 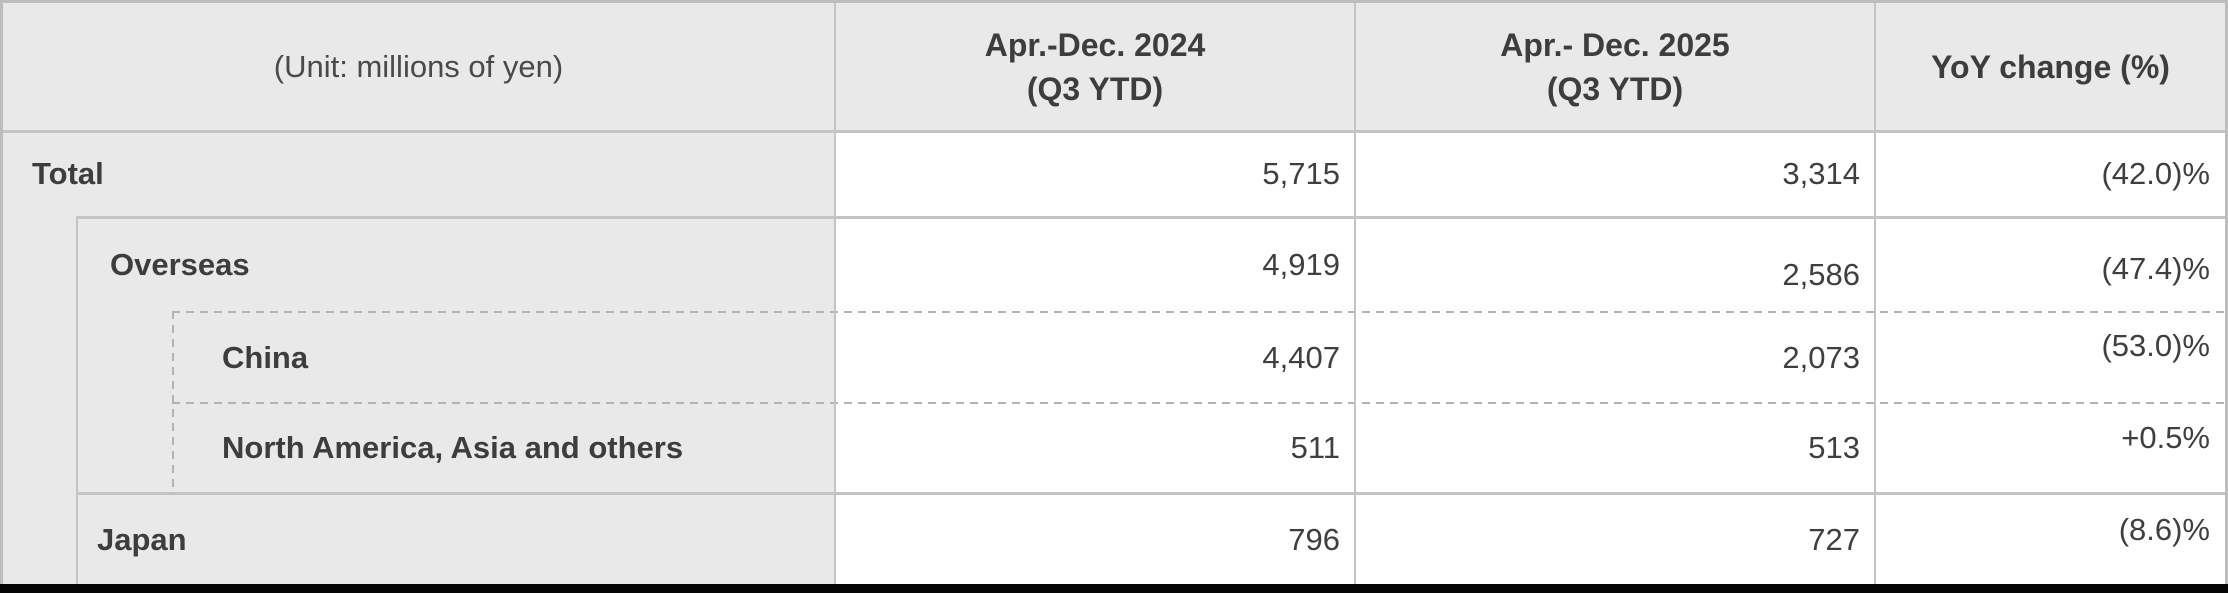 What do you see at coordinates (173, 402) in the screenshot?
I see `level2-indent-dashed-line` at bounding box center [173, 402].